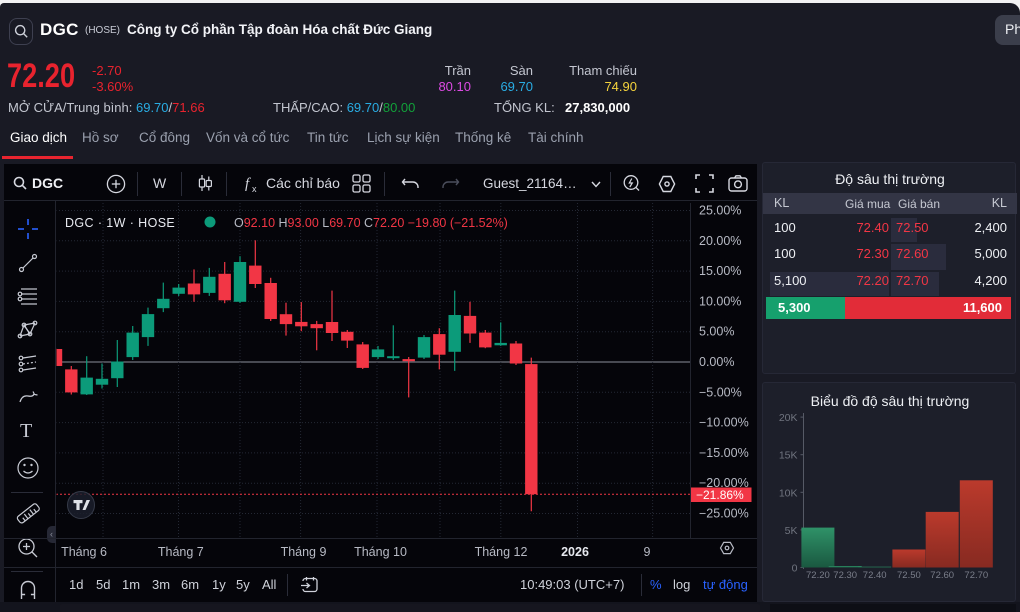  I want to click on svg-text: 72.50, so click(909, 575).